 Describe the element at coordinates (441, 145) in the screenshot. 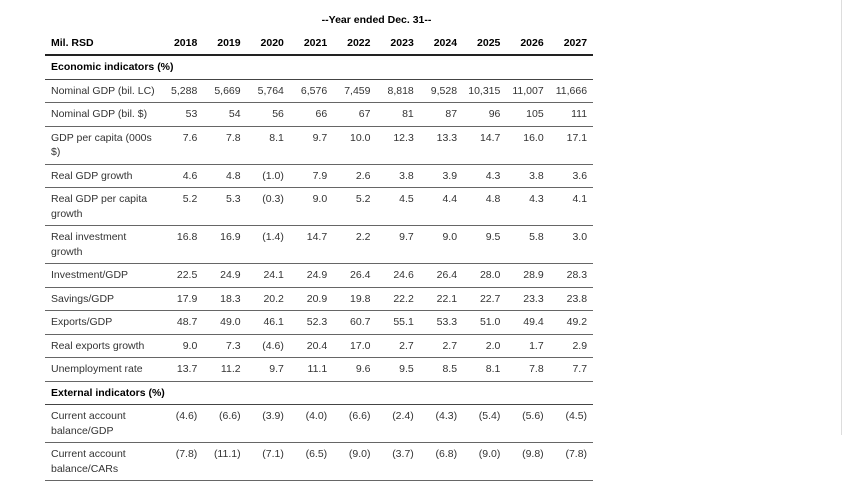

I see `value-cell: 13.3` at that location.